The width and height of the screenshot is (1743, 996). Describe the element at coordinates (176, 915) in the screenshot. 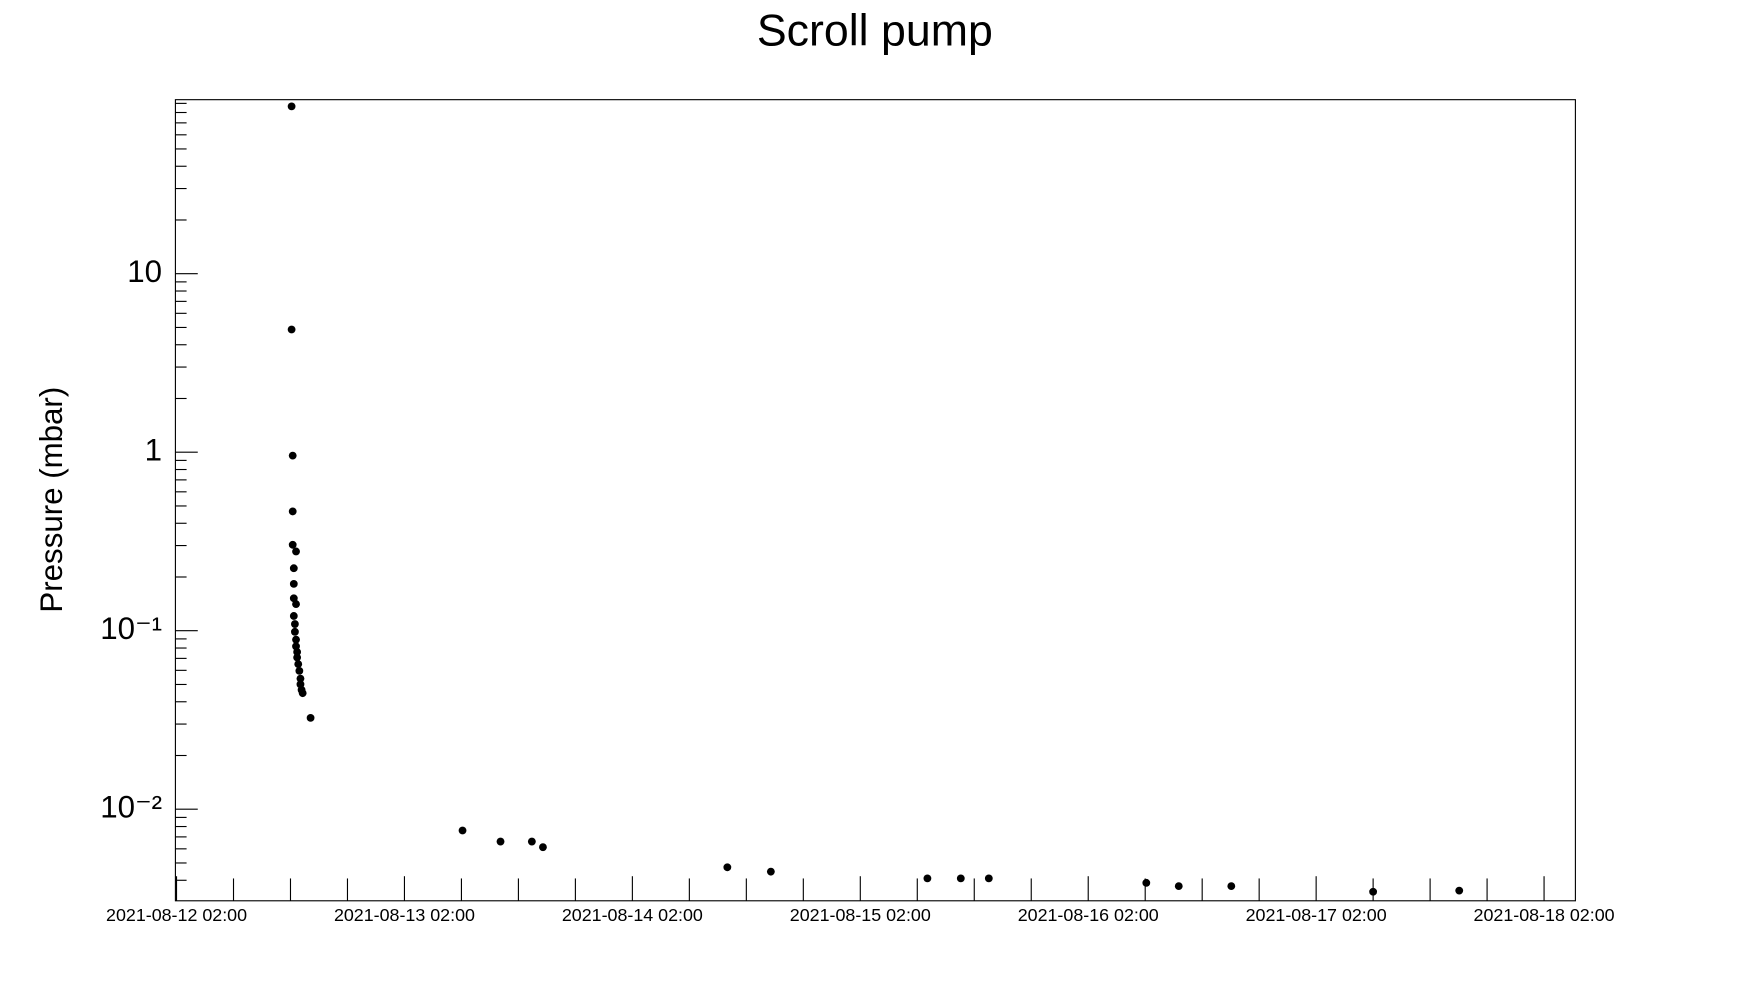

I see `x-tick-label: 2021-08-12 02:00` at that location.